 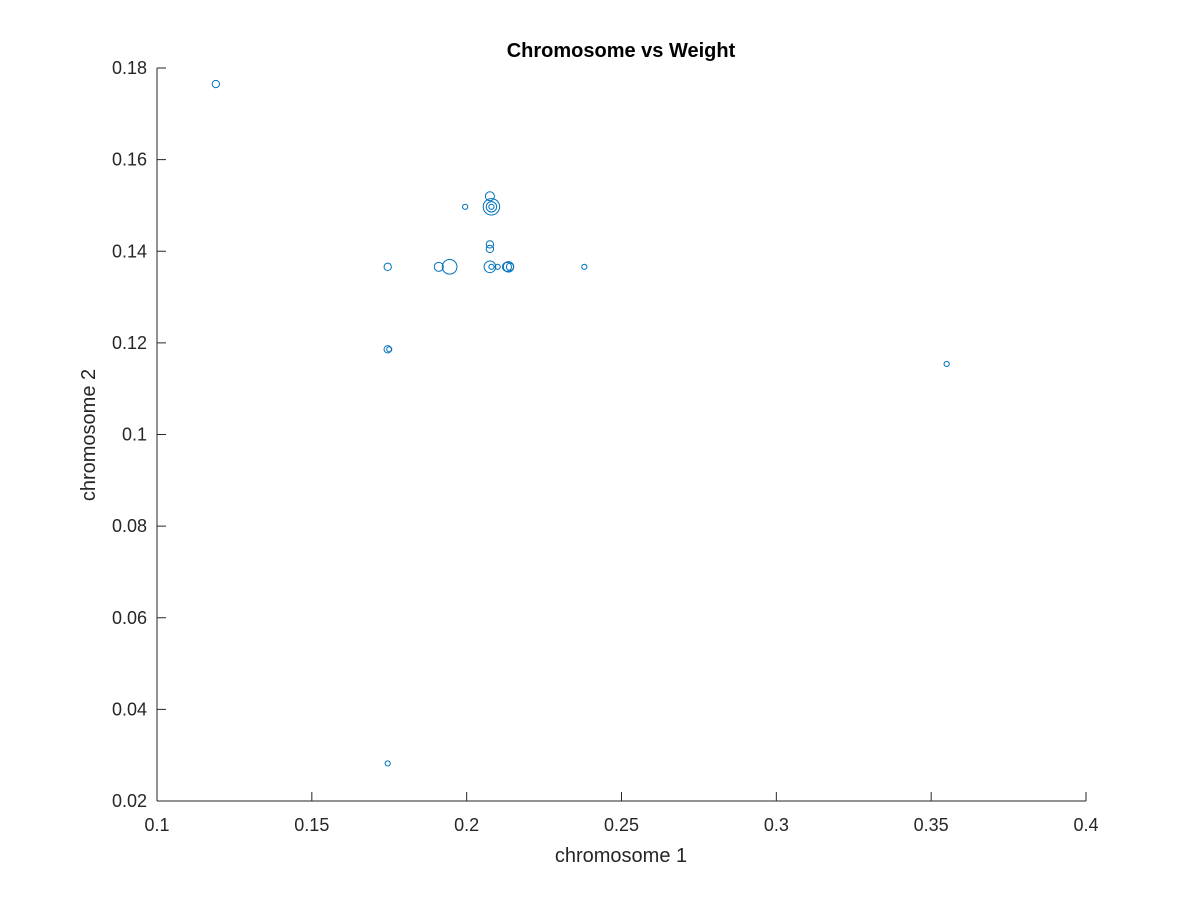 What do you see at coordinates (621, 856) in the screenshot?
I see `x-axis-label: chromosome 1` at bounding box center [621, 856].